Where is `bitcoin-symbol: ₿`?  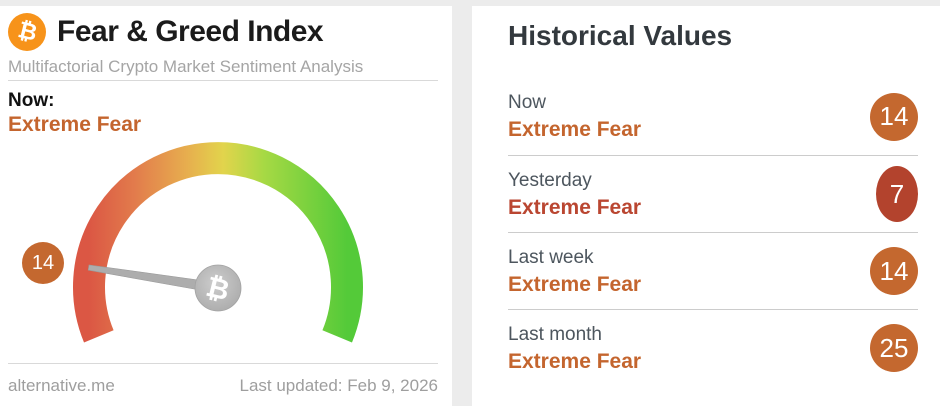
bitcoin-symbol: ₿ is located at coordinates (27, 31).